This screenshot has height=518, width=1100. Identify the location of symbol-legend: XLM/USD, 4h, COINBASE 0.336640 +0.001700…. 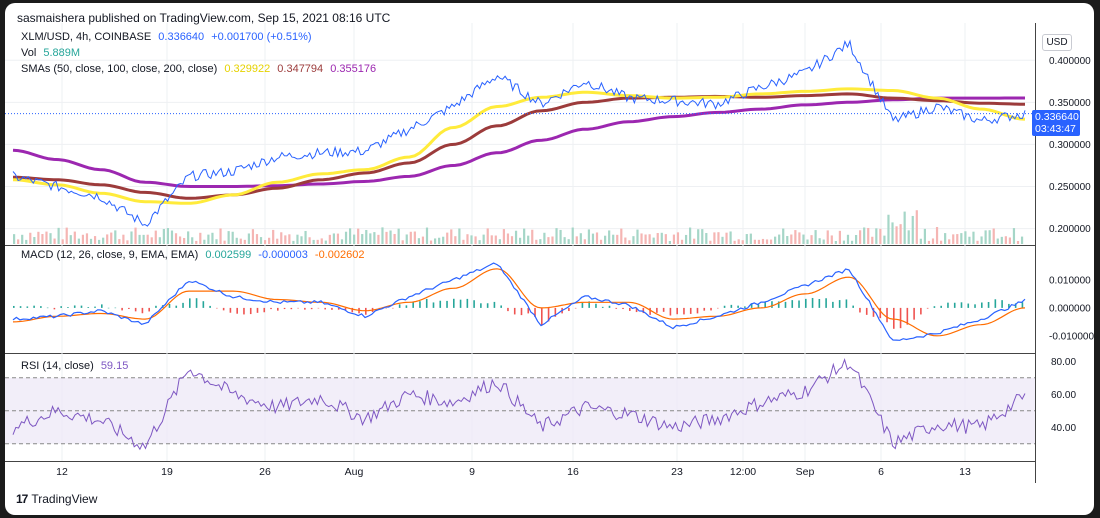
(168, 37).